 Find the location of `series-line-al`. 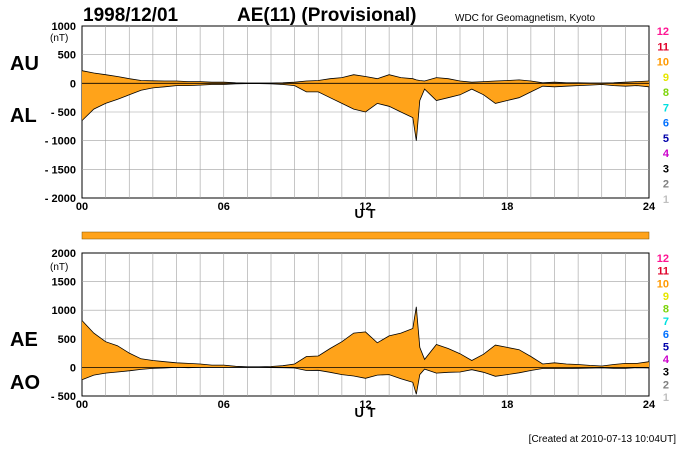

series-line-al is located at coordinates (365, 112).